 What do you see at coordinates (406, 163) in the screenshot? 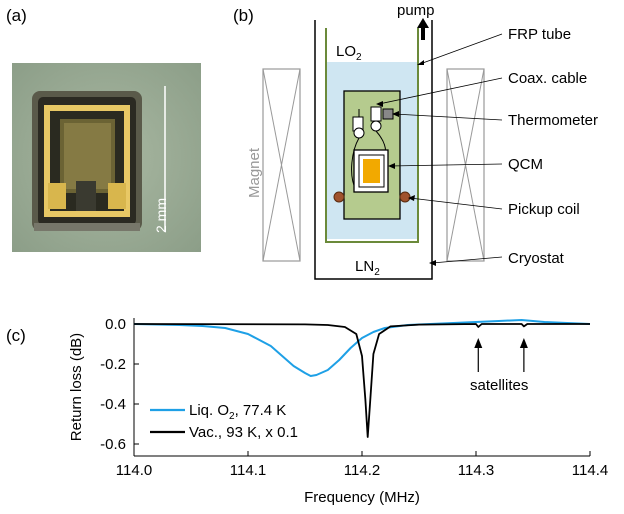
I see `callout-arrowheads` at bounding box center [406, 163].